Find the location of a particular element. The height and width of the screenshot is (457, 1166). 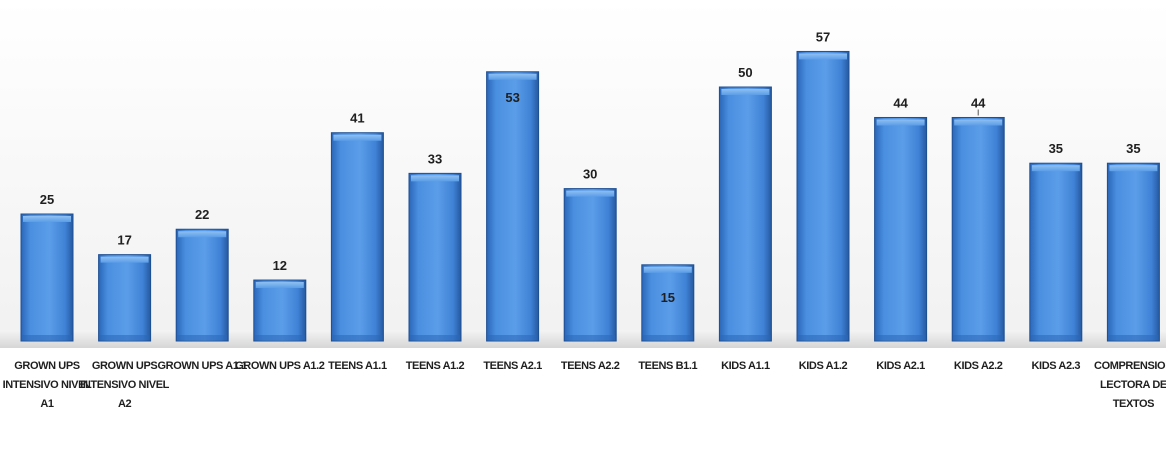

value-label: 22 is located at coordinates (202, 214).